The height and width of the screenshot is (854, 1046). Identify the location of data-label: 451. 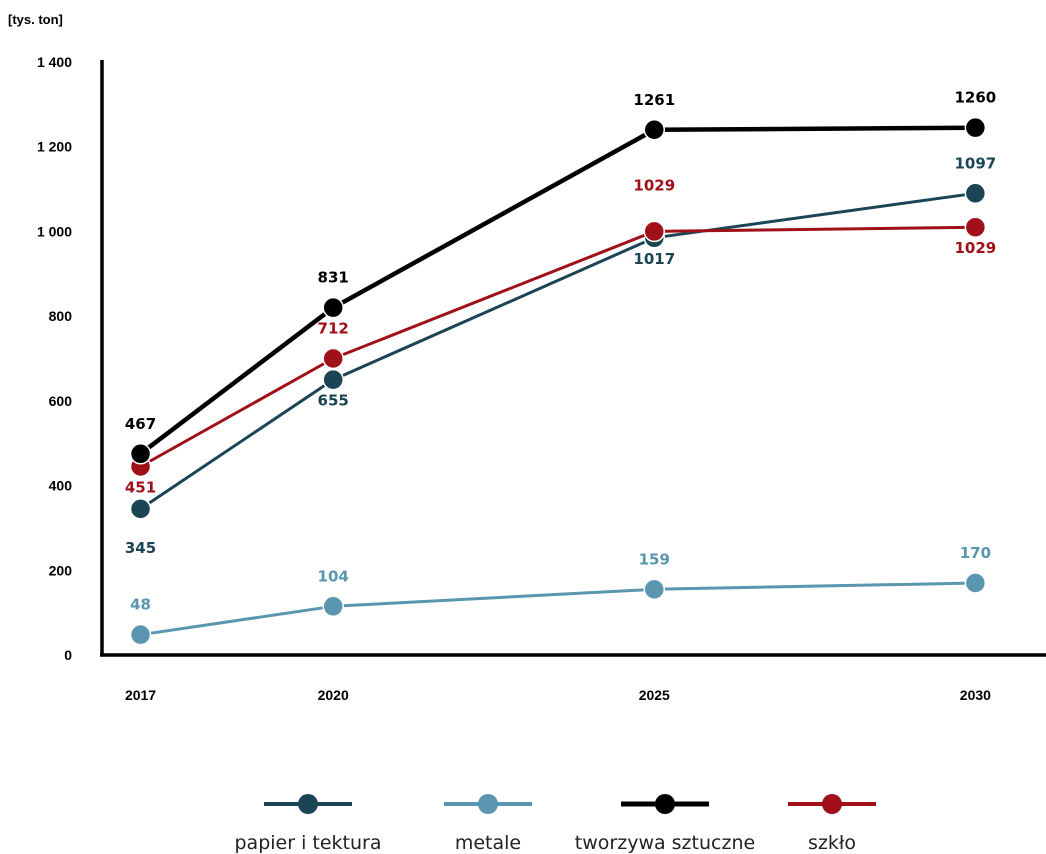
(140, 488).